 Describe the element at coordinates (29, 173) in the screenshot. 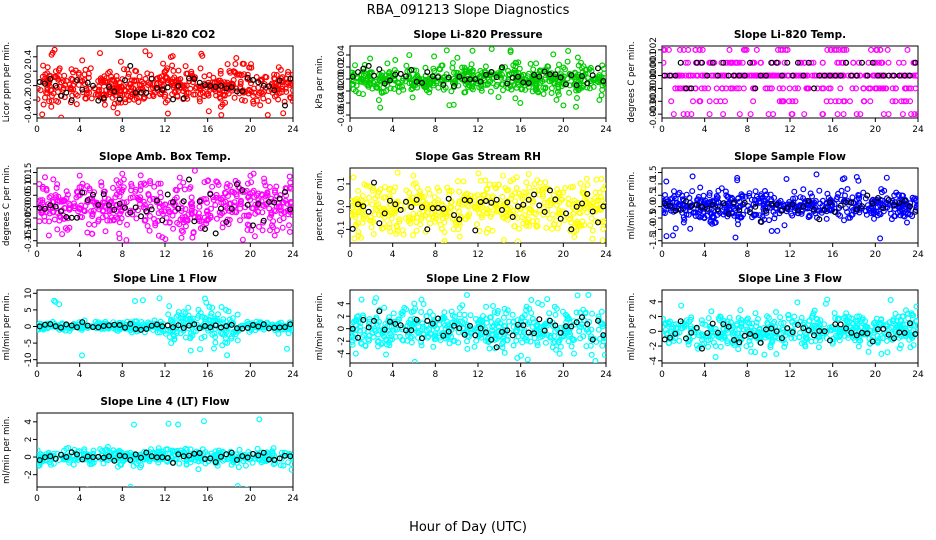

I see `y-tick-label: 0.15` at that location.